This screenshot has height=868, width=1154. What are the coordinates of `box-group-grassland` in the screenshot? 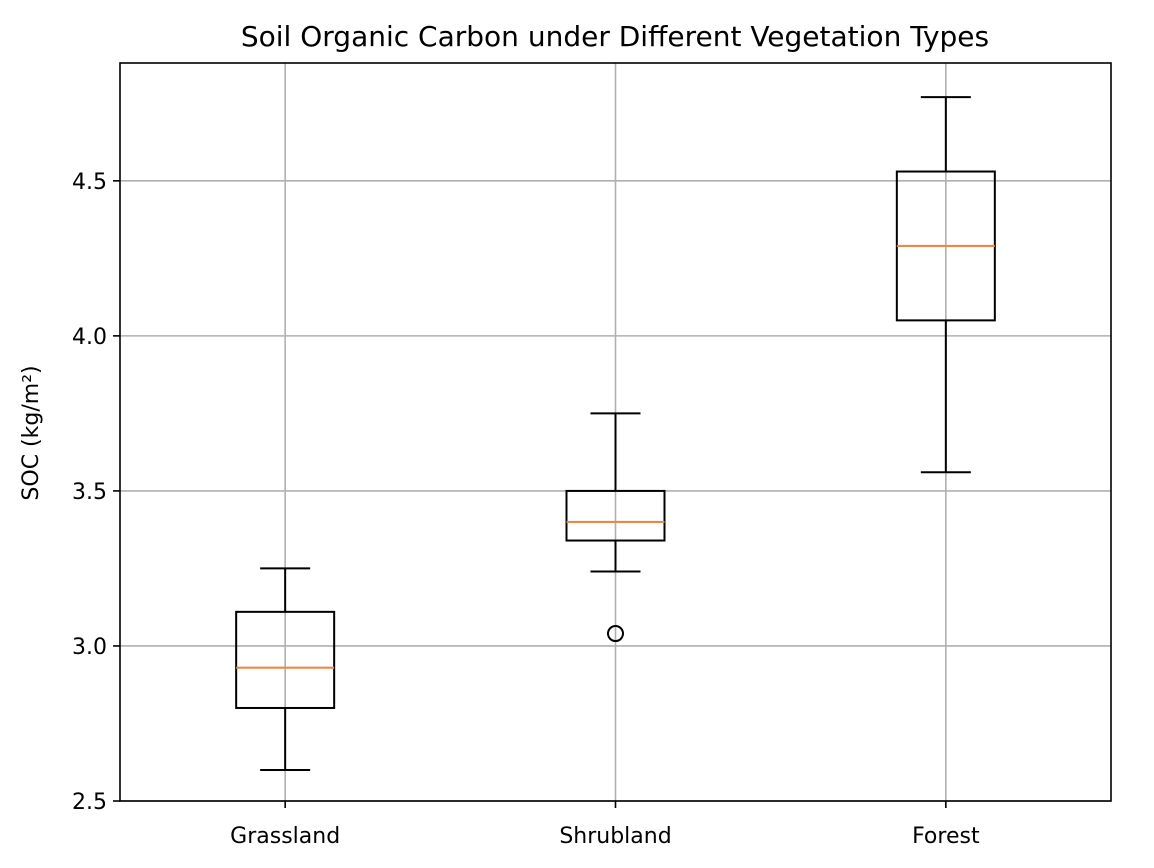 It's located at (285, 669).